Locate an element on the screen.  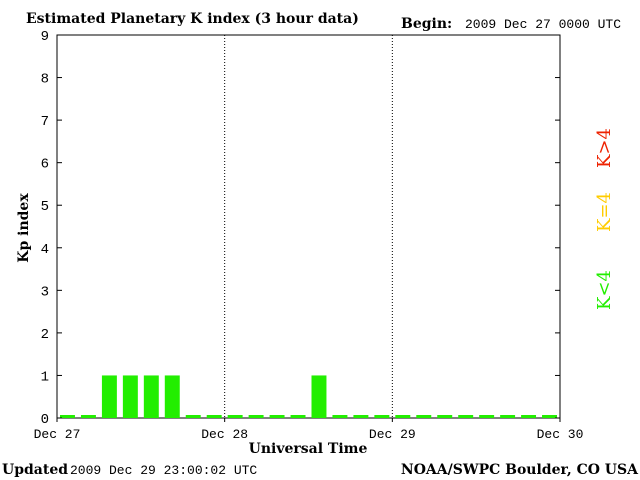
legend-label: K<4 is located at coordinates (604, 290).